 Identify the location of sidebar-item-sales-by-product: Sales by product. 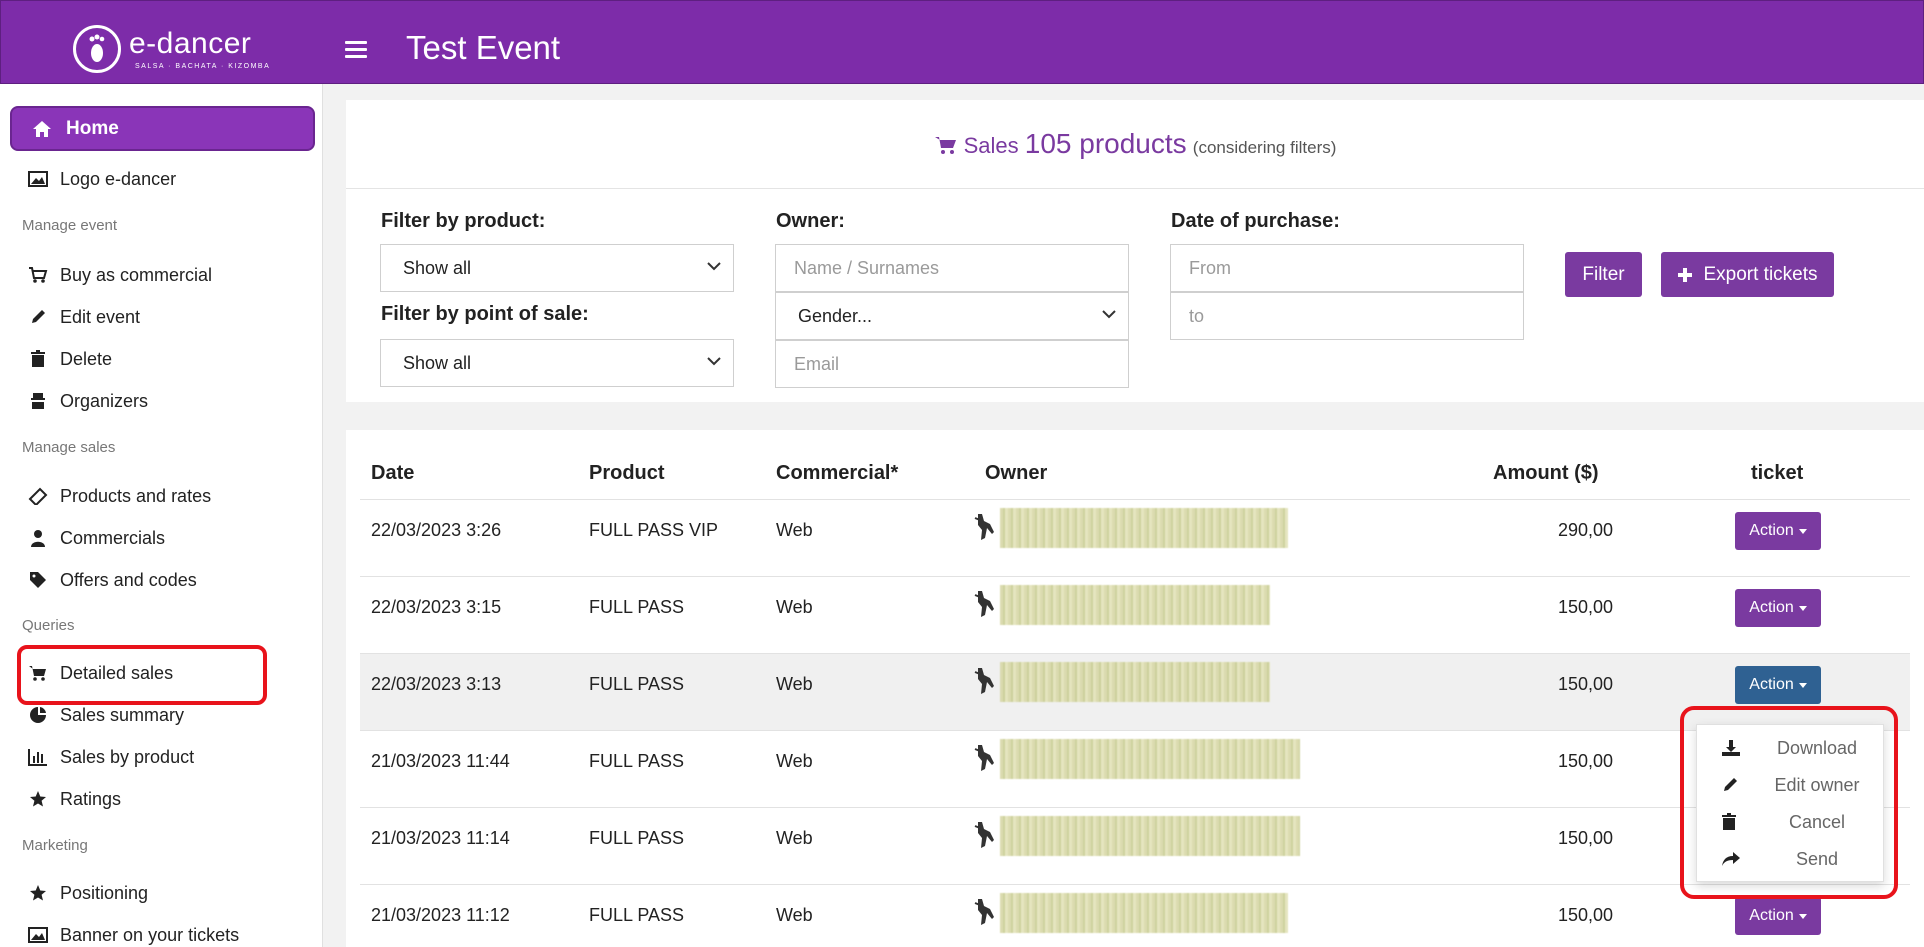
(110, 757).